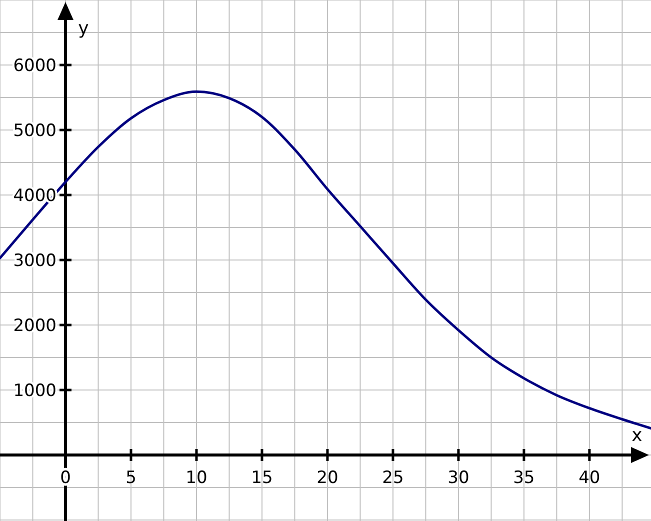 Image resolution: width=651 pixels, height=521 pixels. I want to click on x-axis-title: x, so click(637, 435).